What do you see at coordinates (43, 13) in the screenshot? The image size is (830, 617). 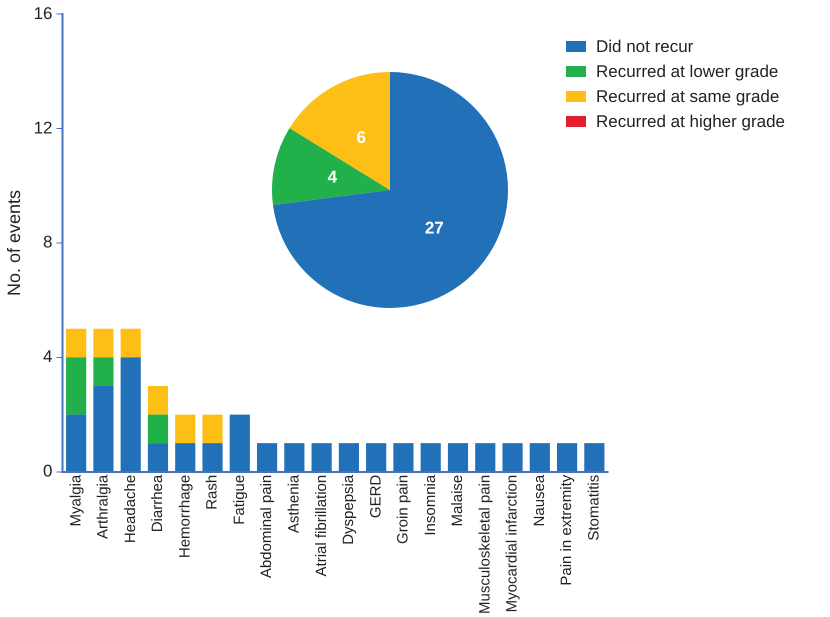 I see `y-tick-label: 16` at bounding box center [43, 13].